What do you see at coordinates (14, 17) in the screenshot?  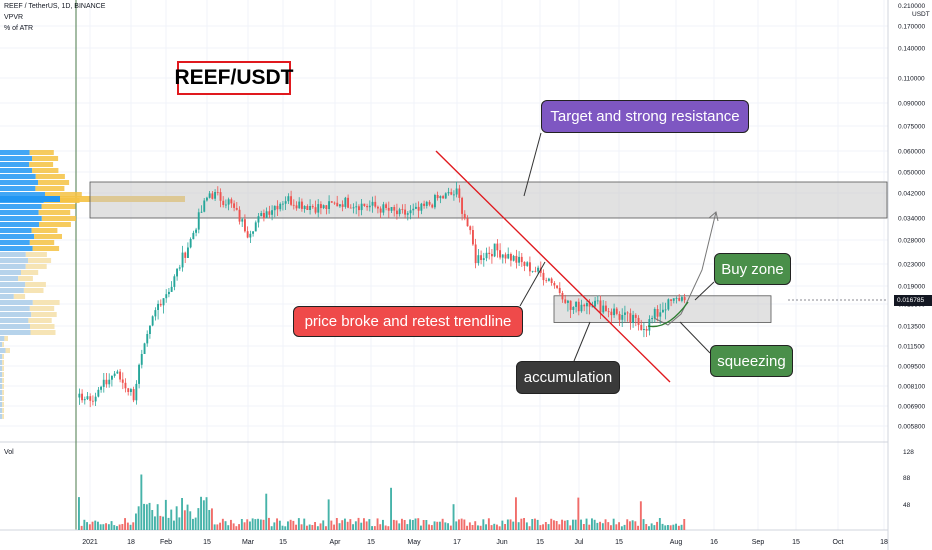 I see `indicator-vpvr-label: VPVR` at bounding box center [14, 17].